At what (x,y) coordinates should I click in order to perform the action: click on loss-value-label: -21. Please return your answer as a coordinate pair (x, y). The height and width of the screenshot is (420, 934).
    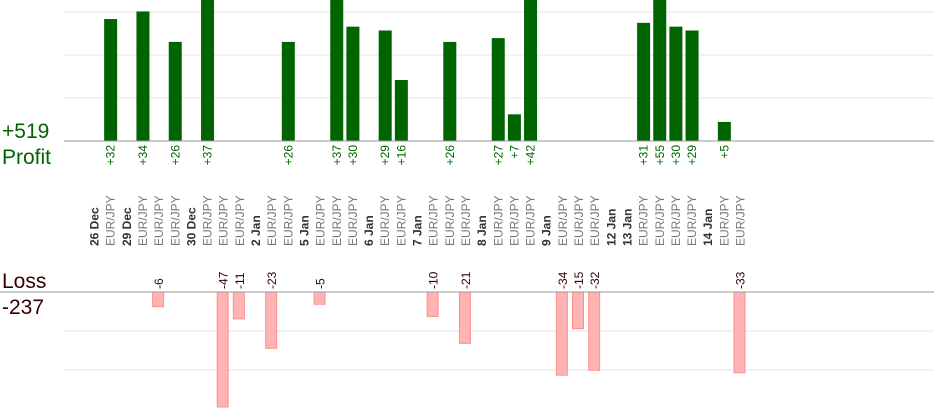
    Looking at the image, I should click on (466, 280).